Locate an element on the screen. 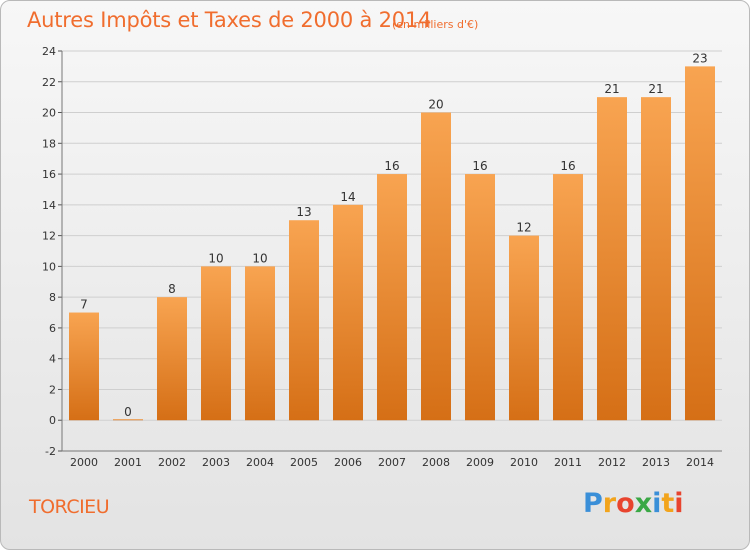 This screenshot has height=550, width=750. x-tick-label: 2010 is located at coordinates (524, 462).